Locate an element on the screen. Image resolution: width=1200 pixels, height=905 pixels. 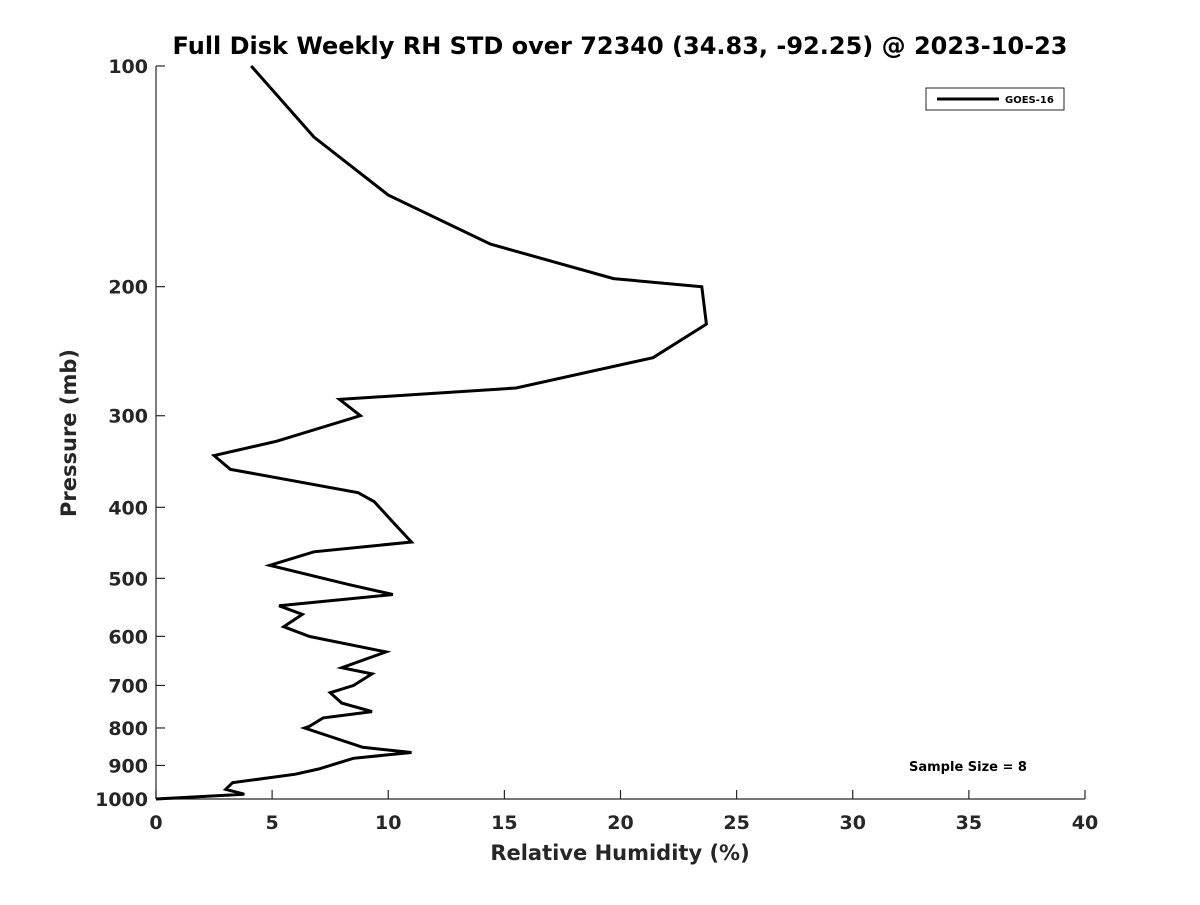
y-tick-label: 200 is located at coordinates (128, 288).